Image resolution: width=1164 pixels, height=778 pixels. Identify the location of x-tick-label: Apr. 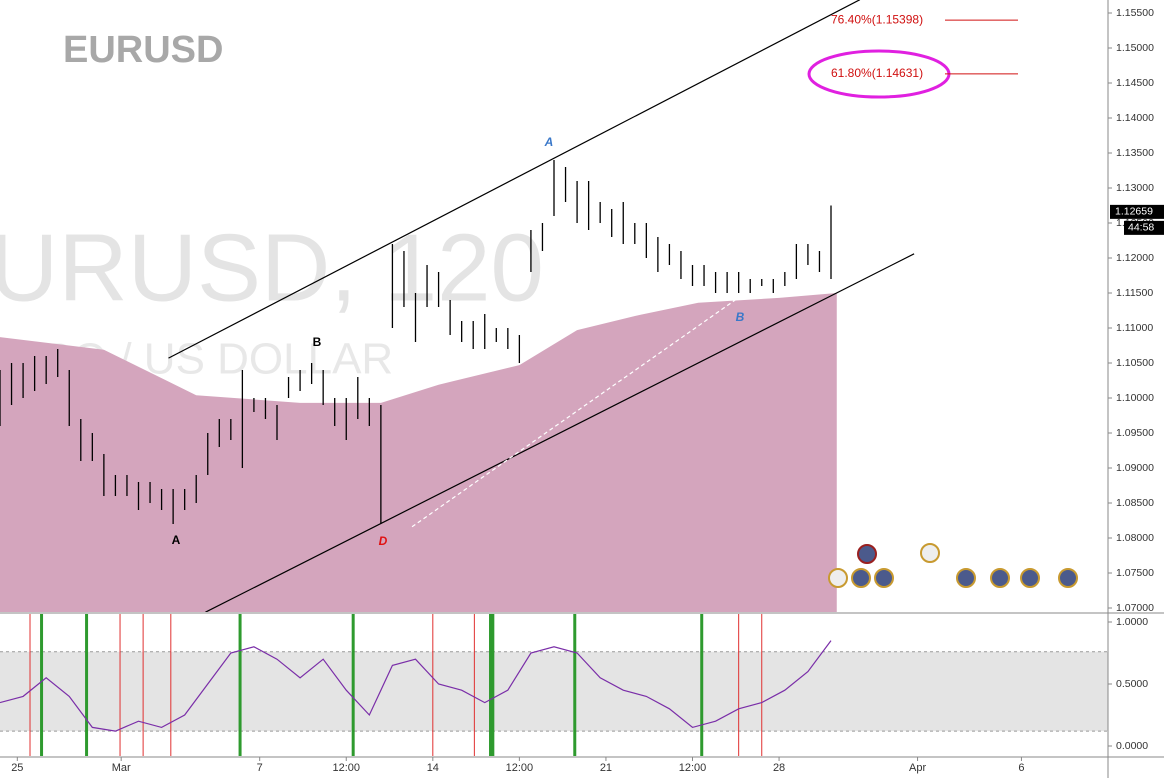
(917, 768).